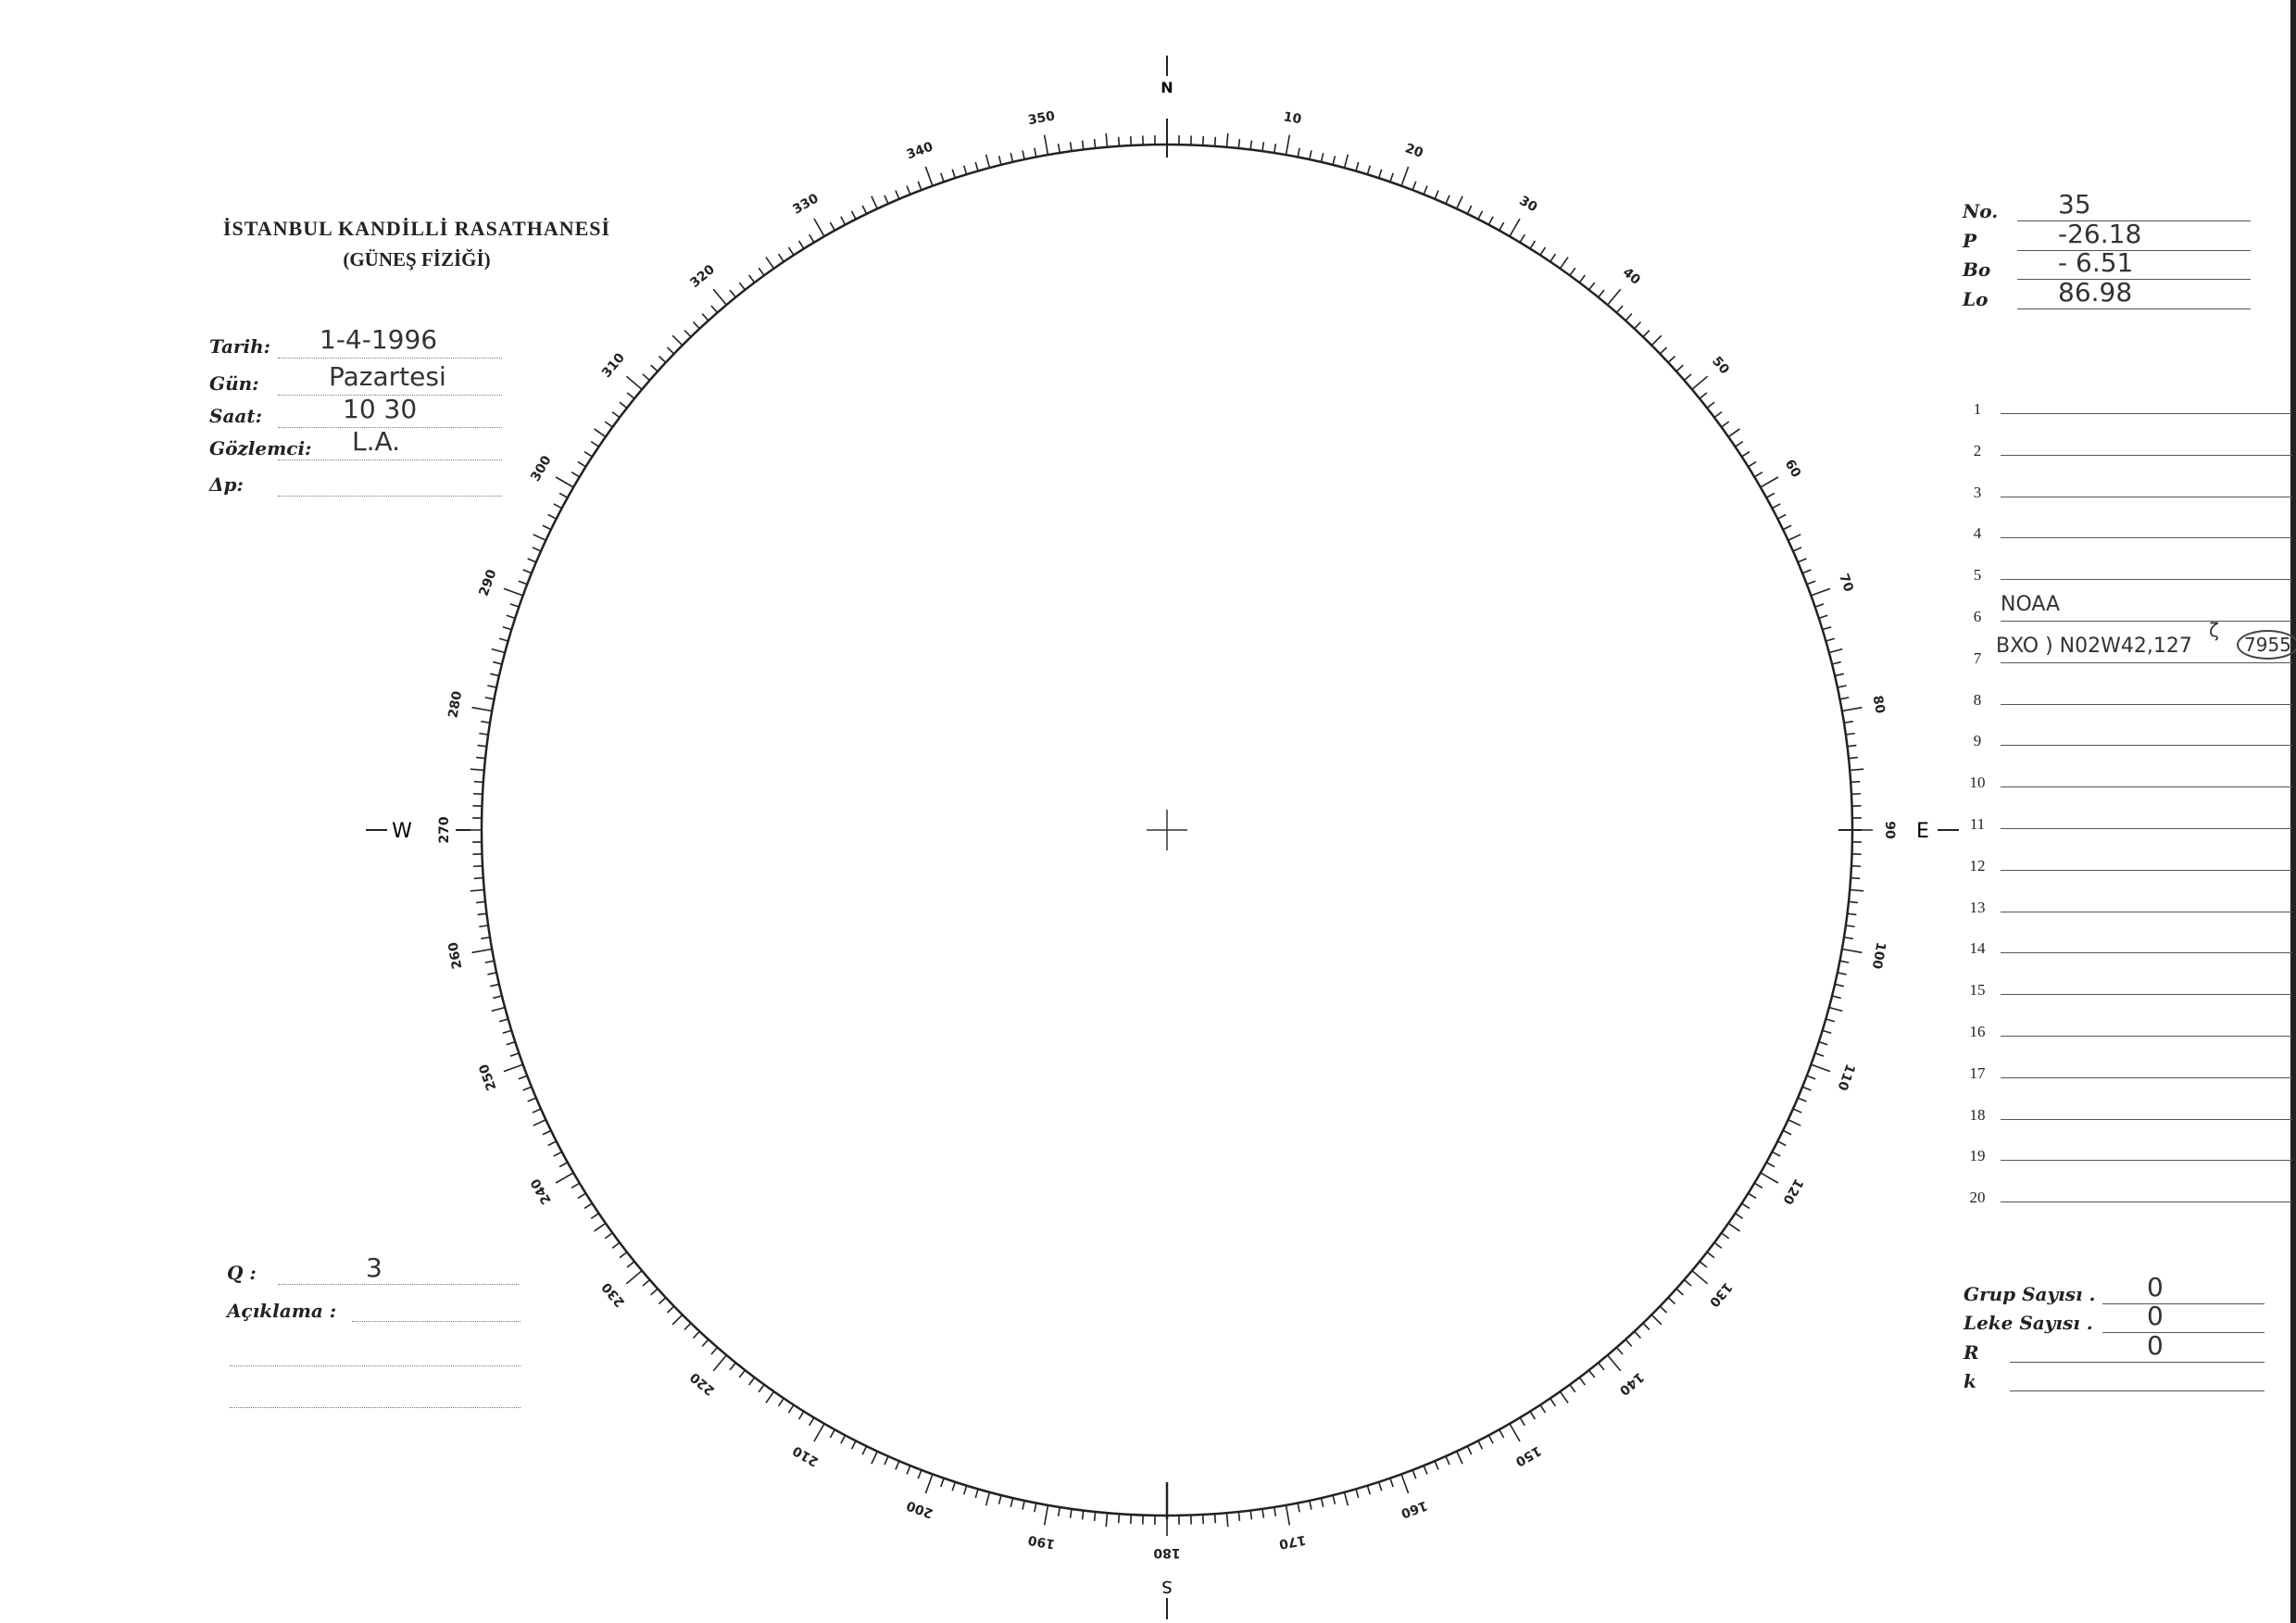  I want to click on param-label: No., so click(1981, 211).